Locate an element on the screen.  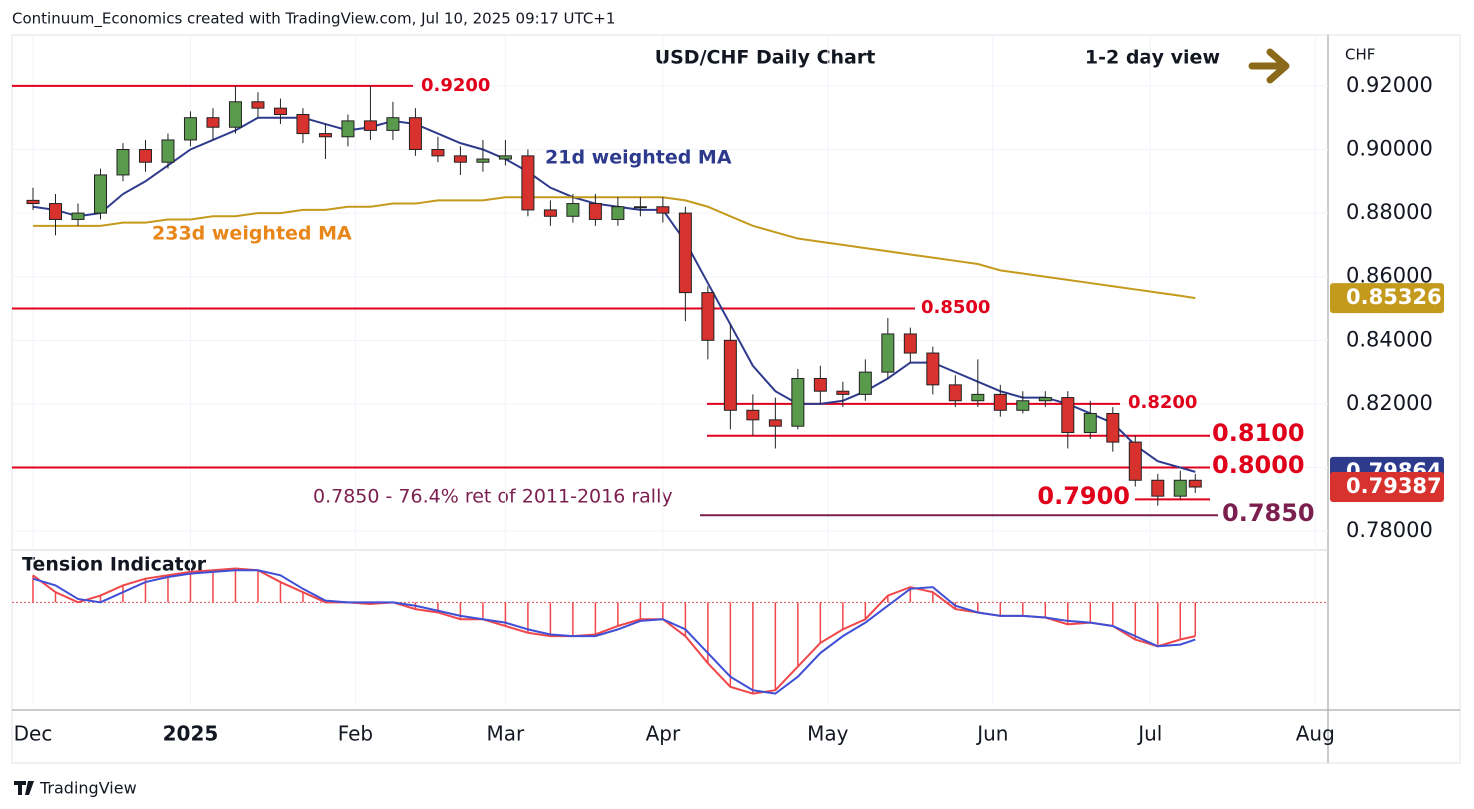
series-label: 21d weighted MA is located at coordinates (638, 158).